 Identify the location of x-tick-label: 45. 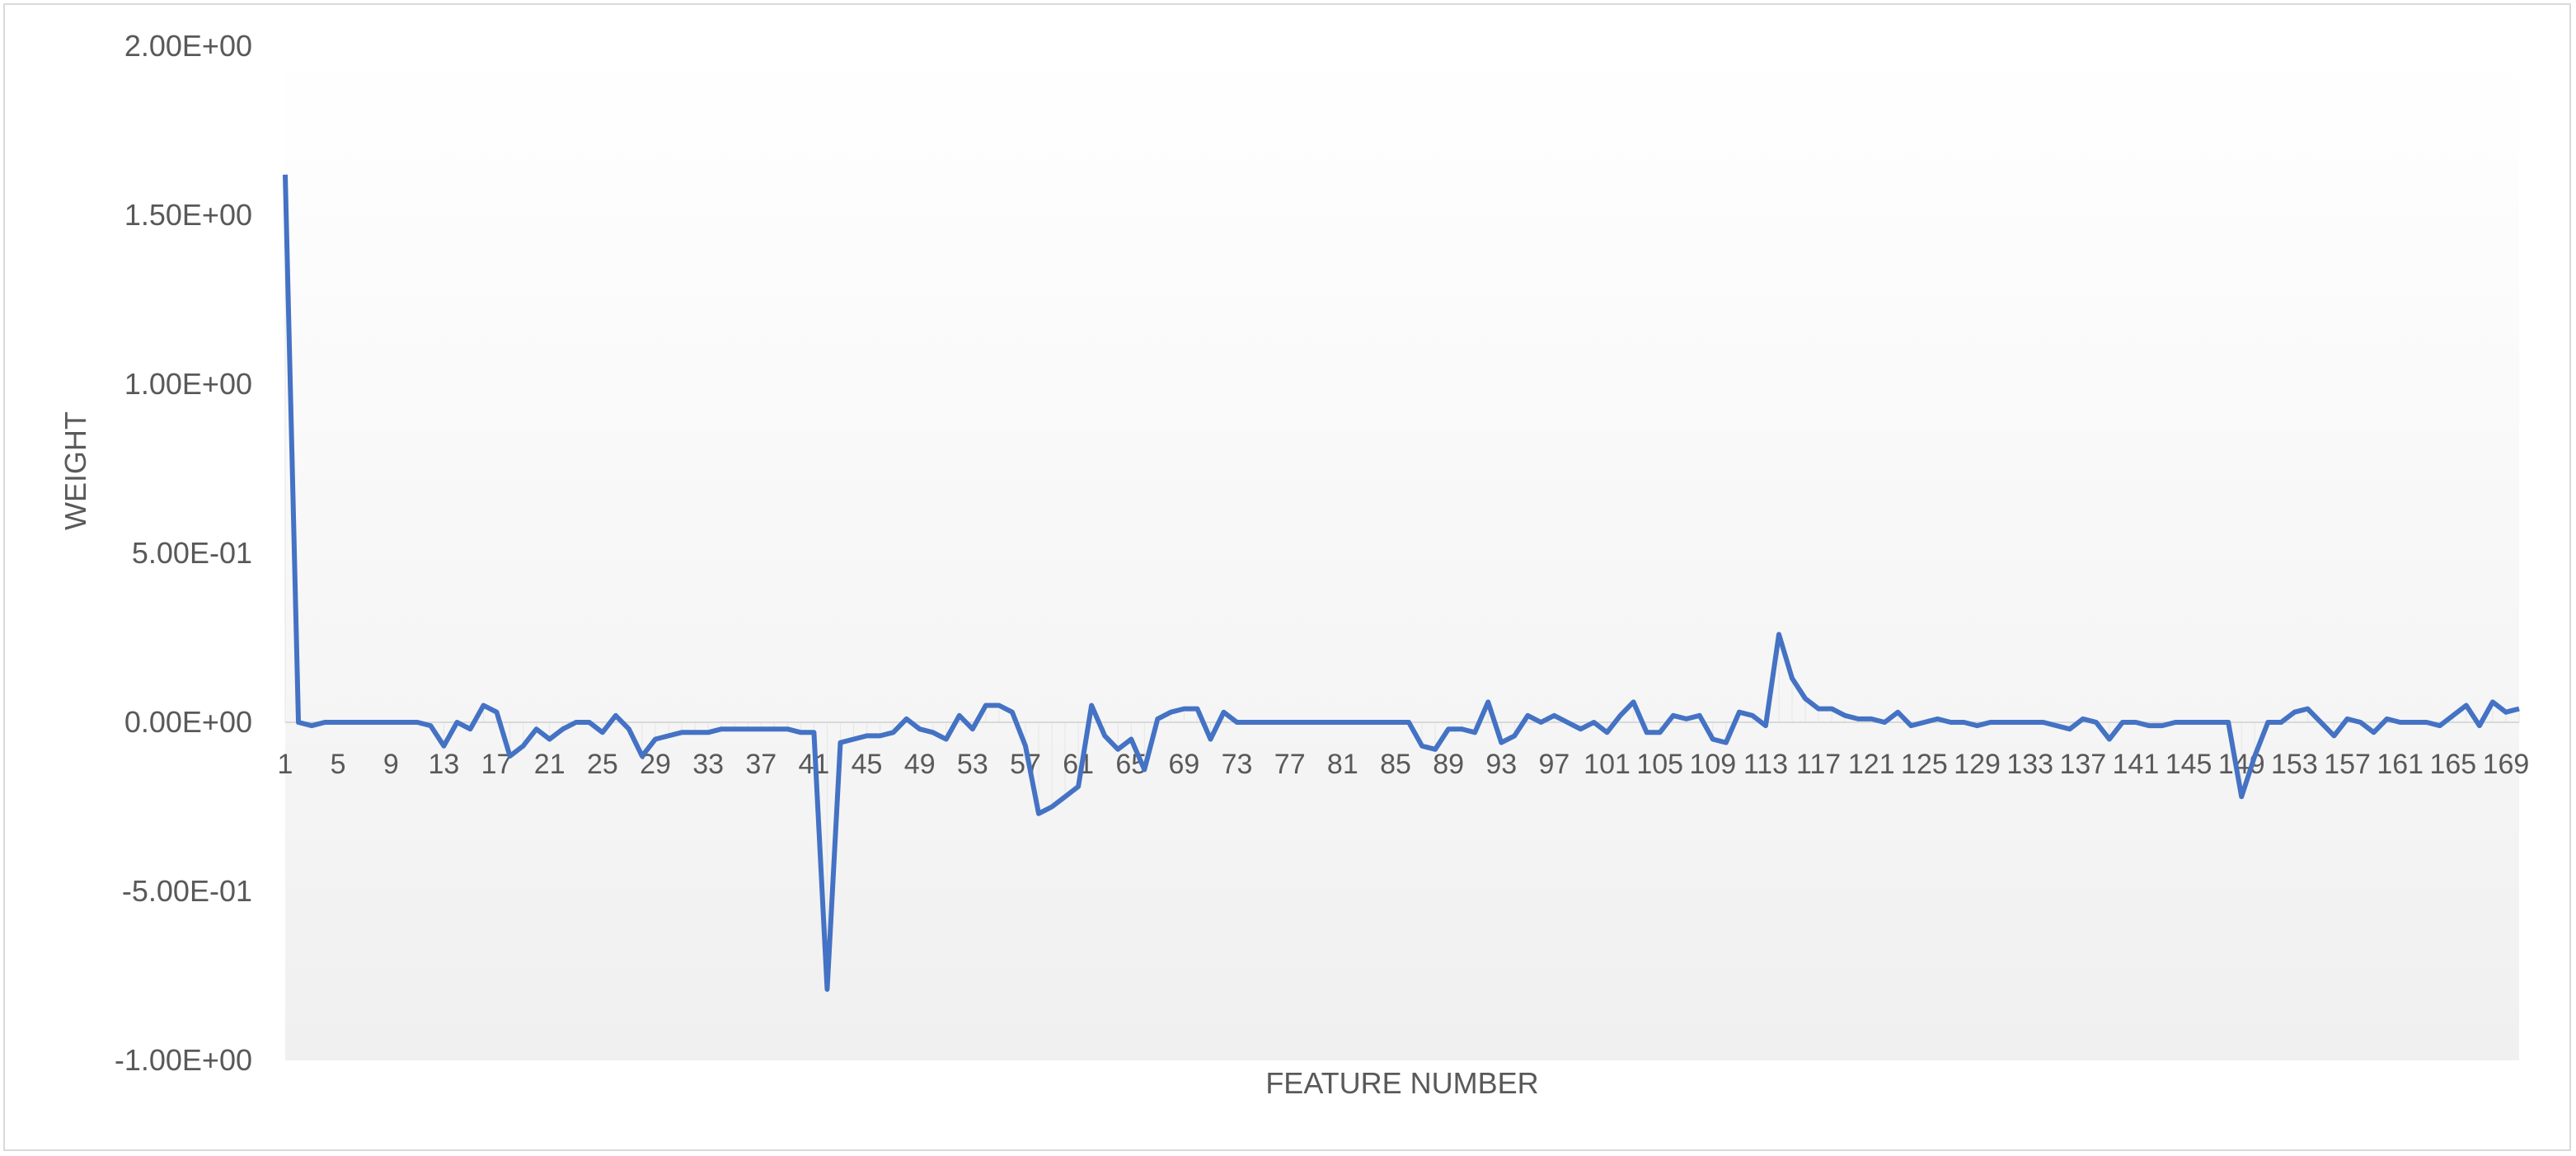
(868, 764).